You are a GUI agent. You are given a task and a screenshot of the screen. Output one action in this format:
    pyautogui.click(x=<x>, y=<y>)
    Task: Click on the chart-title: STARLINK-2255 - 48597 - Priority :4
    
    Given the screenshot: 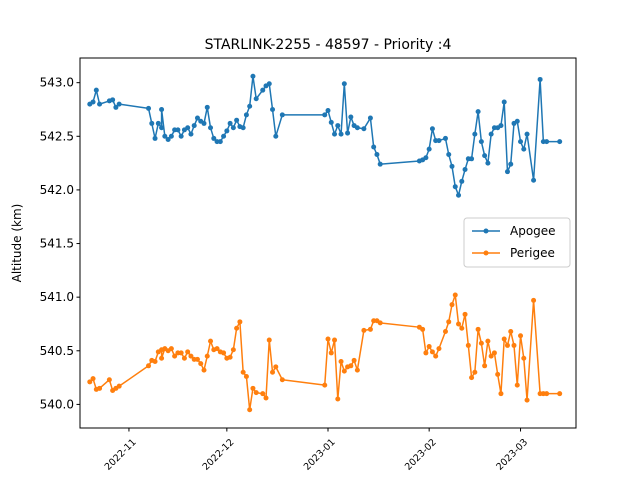 What is the action you would take?
    pyautogui.click(x=328, y=45)
    